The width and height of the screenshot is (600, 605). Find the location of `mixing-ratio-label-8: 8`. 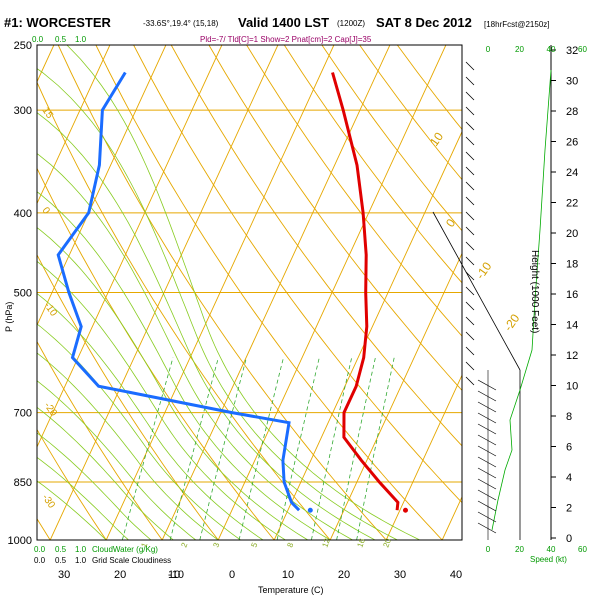

mixing-ratio-label-8: 8 is located at coordinates (290, 545).